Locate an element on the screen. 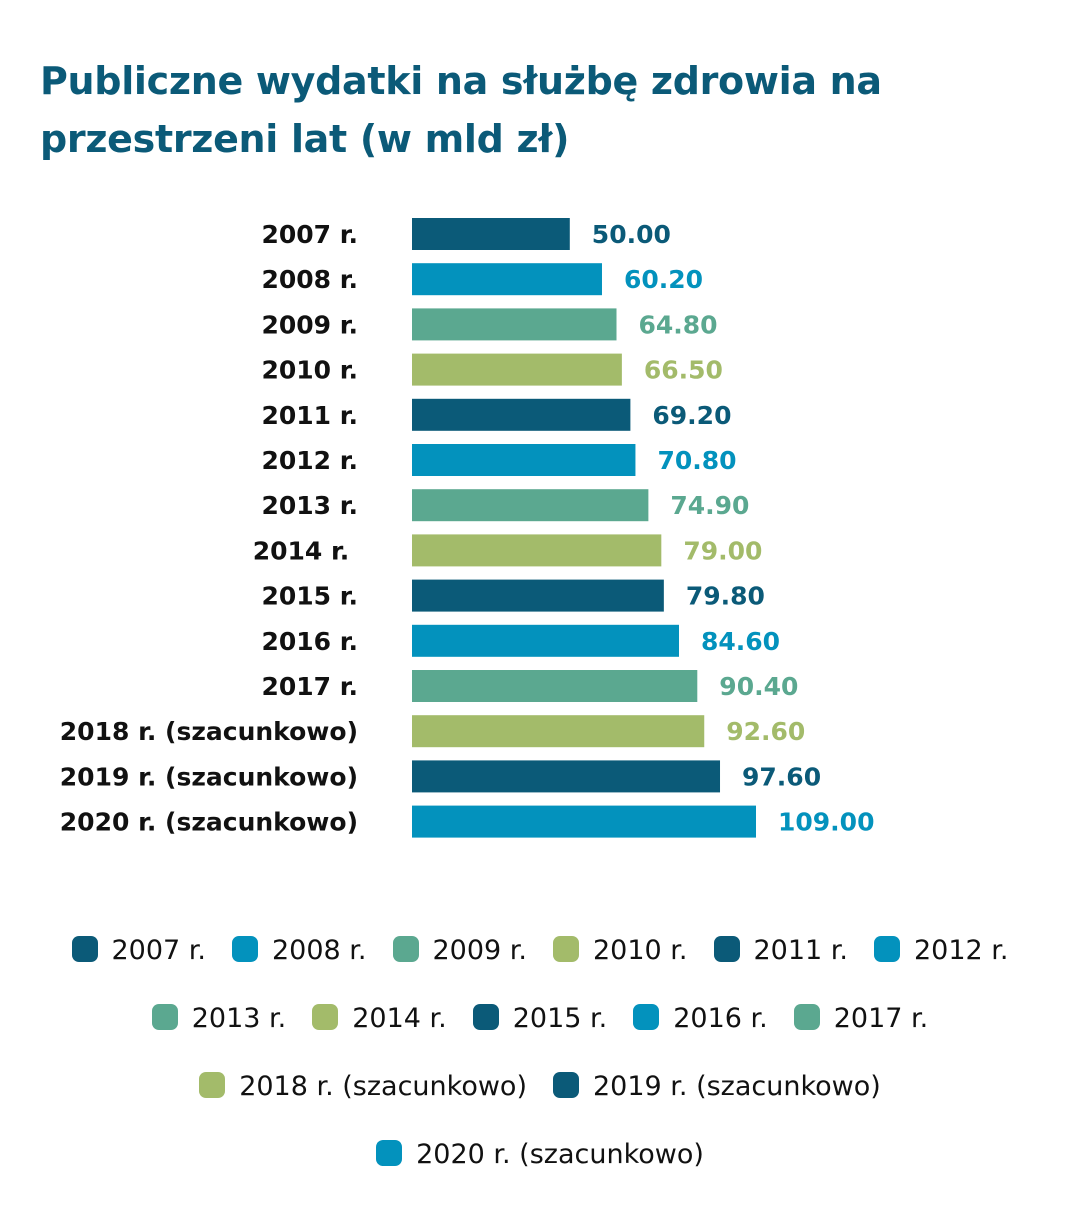 The height and width of the screenshot is (1210, 1080). data-label: 79.80 is located at coordinates (725, 596).